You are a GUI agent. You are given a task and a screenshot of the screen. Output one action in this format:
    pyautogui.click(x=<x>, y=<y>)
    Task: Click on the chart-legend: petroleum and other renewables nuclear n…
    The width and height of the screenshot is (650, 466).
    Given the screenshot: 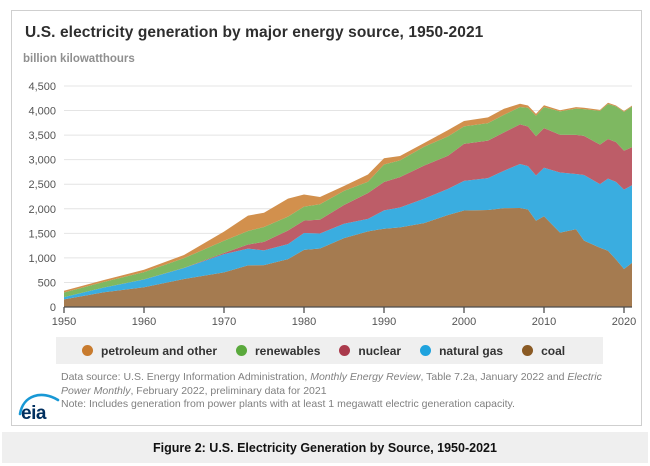 What is the action you would take?
    pyautogui.click(x=329, y=350)
    